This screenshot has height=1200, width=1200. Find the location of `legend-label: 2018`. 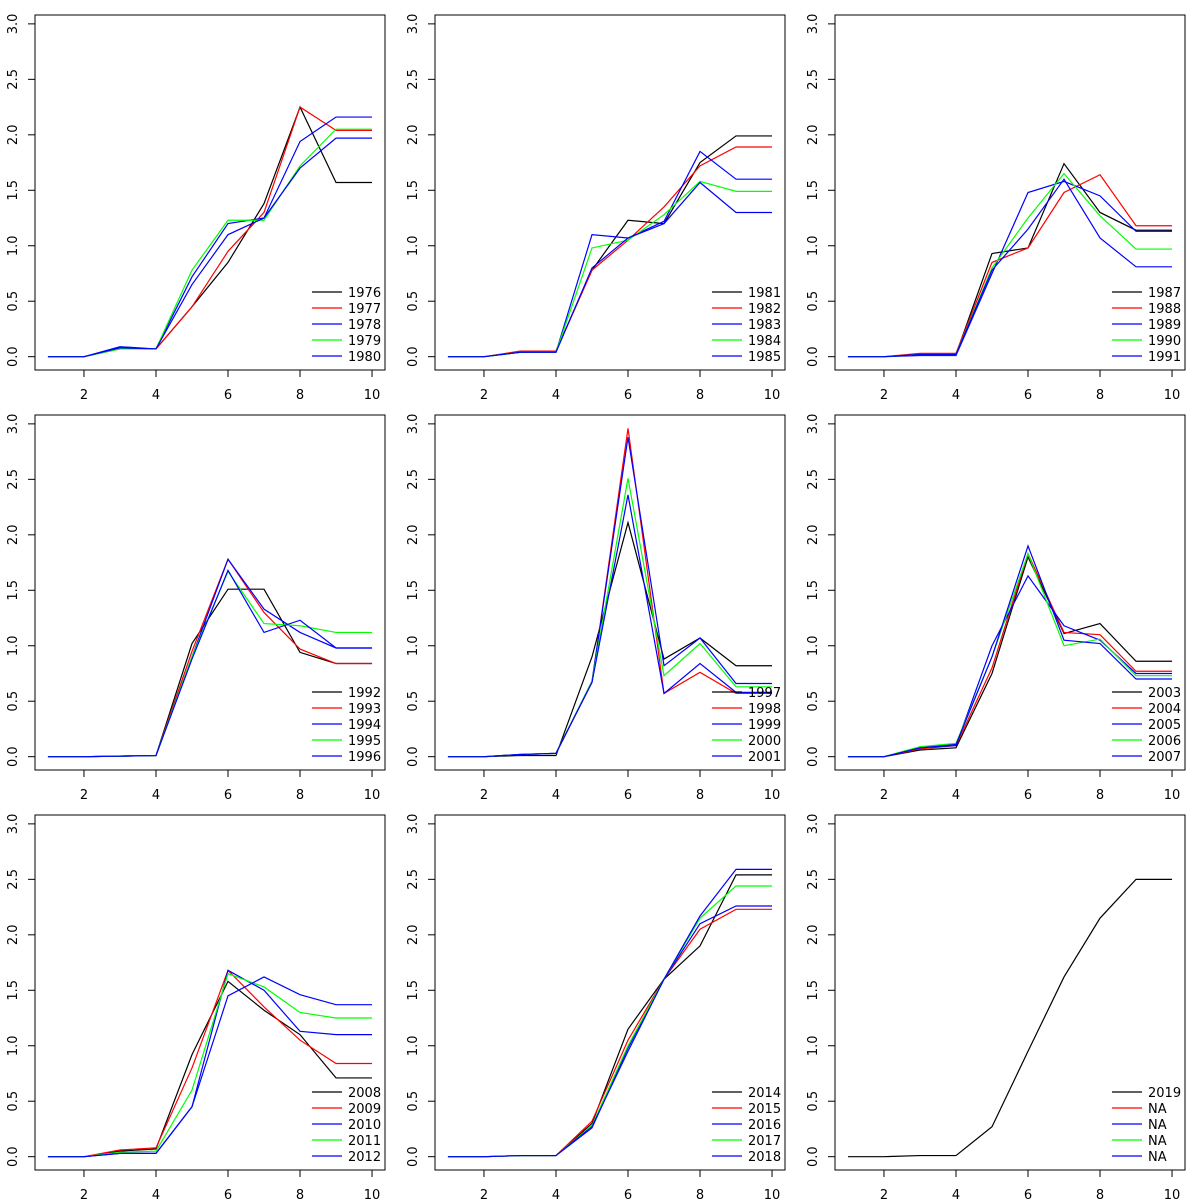

legend-label: 2018 is located at coordinates (764, 1157).